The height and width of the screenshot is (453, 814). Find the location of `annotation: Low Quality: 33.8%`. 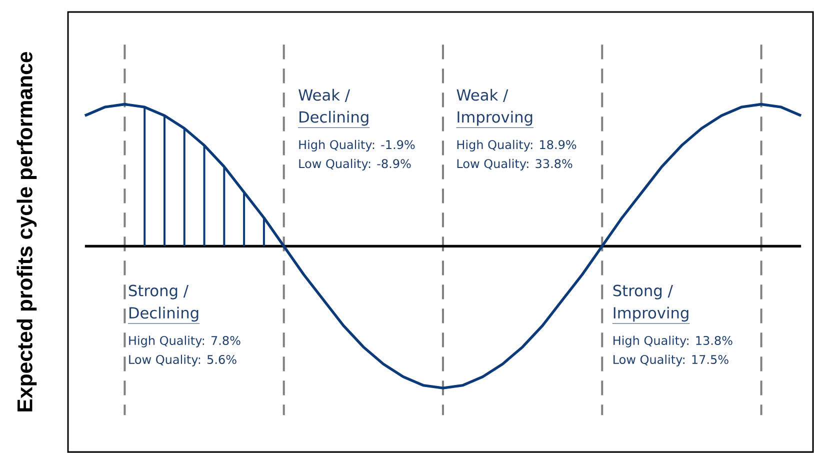

annotation: Low Quality: 33.8% is located at coordinates (514, 164).